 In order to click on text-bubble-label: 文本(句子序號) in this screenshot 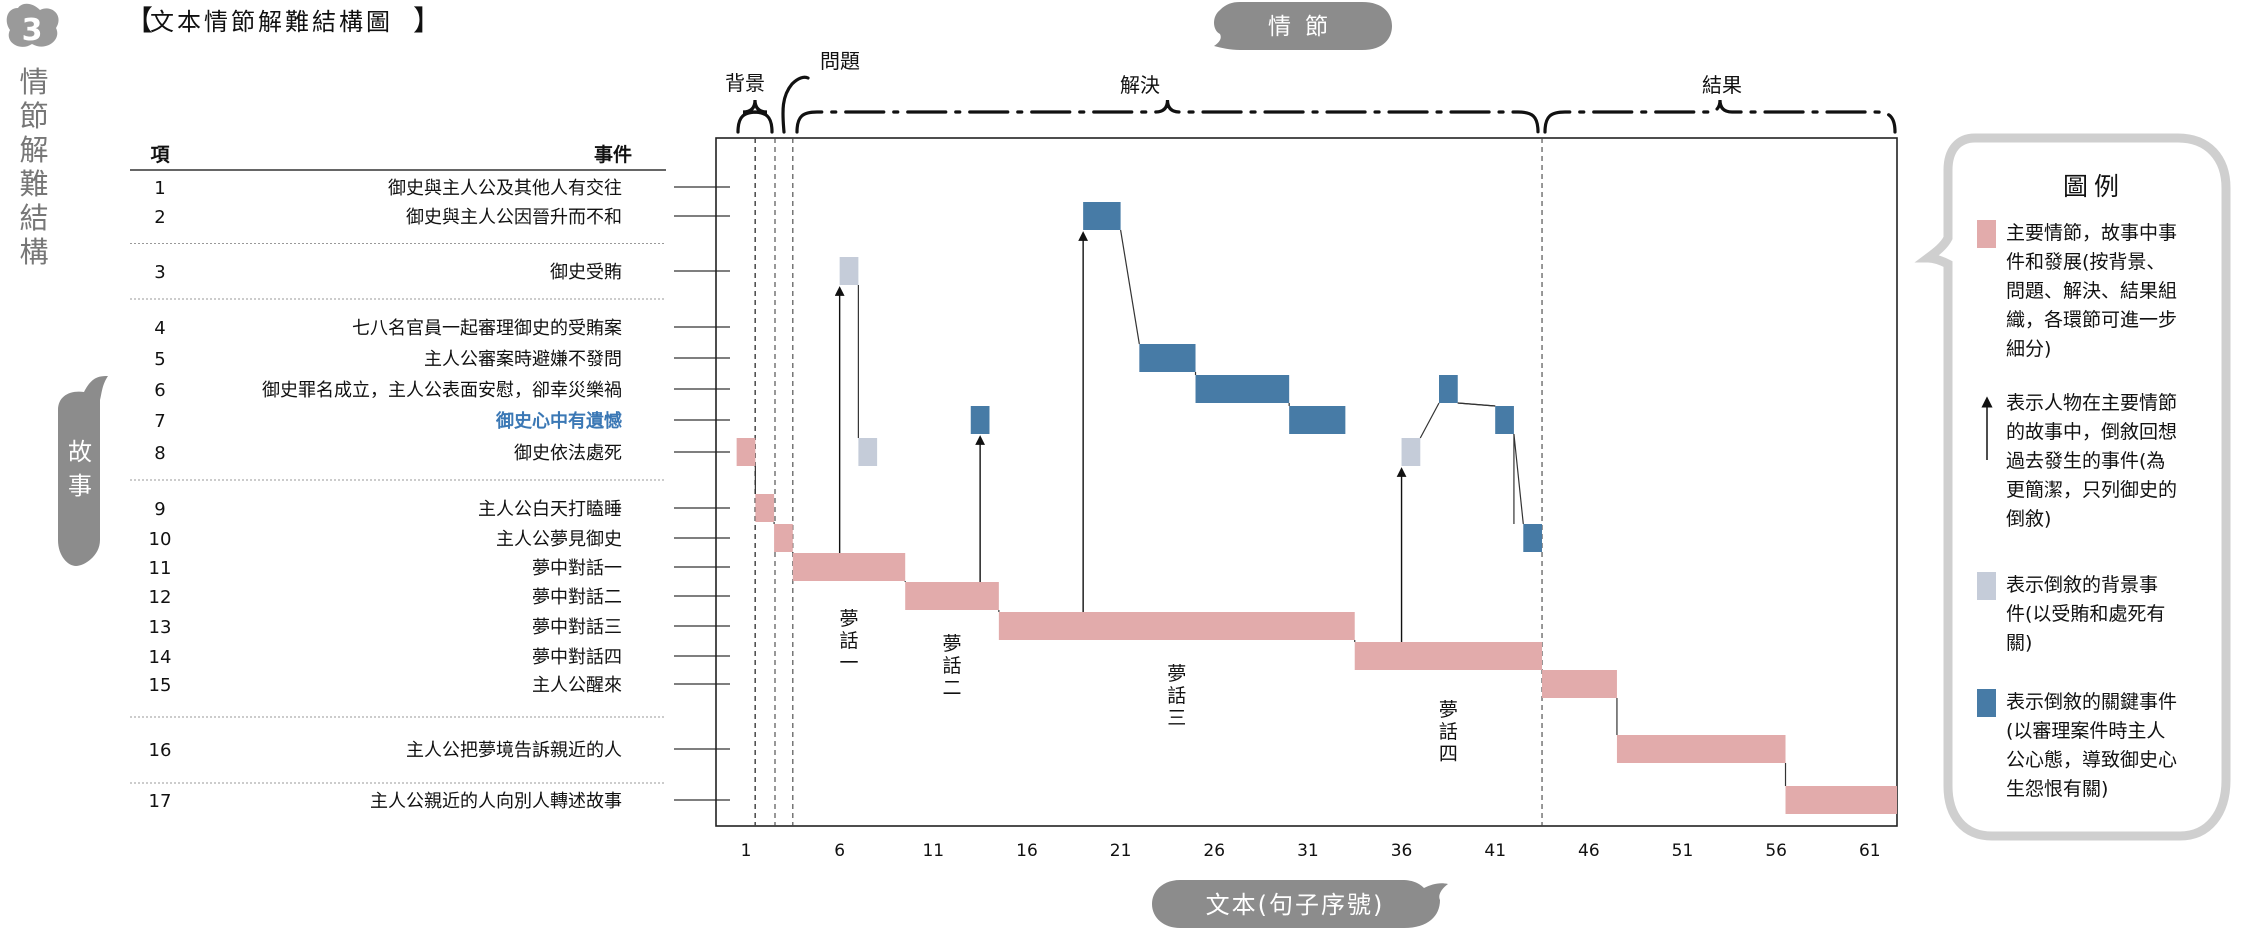, I will do `click(1295, 905)`.